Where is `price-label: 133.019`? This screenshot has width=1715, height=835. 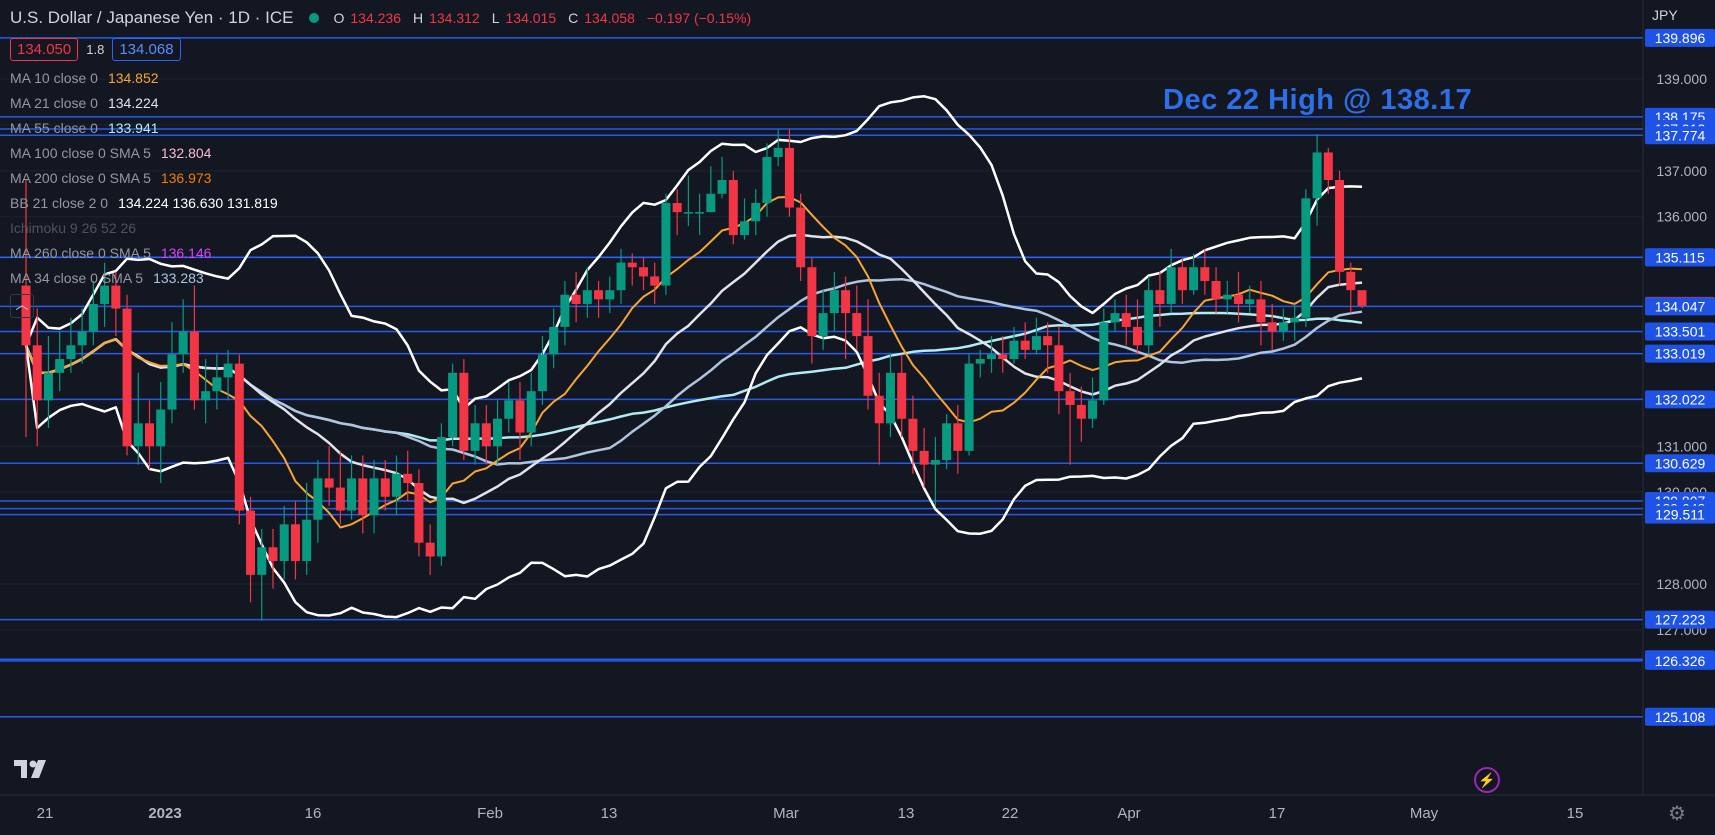
price-label: 133.019 is located at coordinates (1680, 354).